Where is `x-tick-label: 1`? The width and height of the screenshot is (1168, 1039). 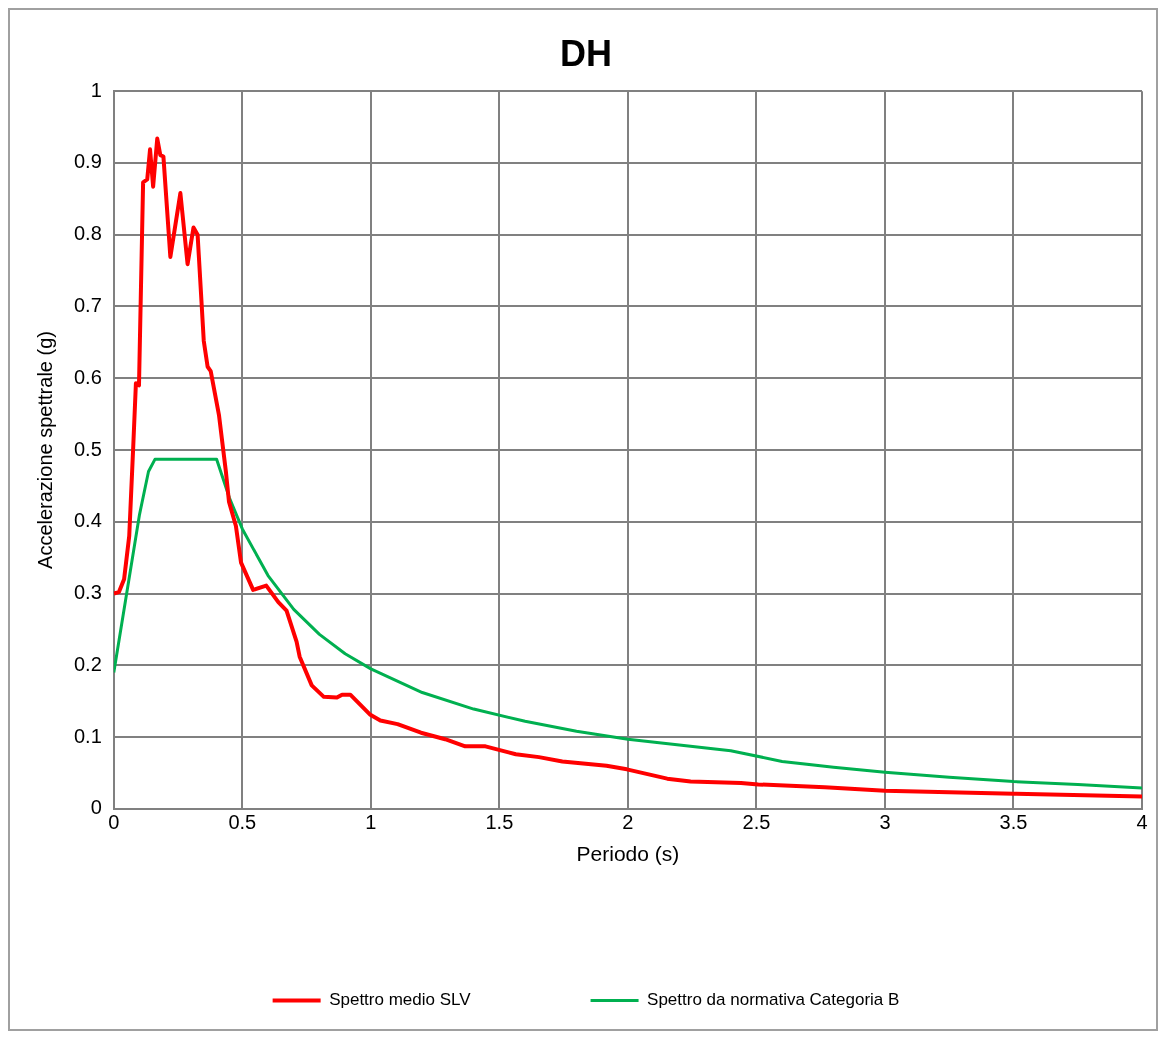
x-tick-label: 1 is located at coordinates (371, 822).